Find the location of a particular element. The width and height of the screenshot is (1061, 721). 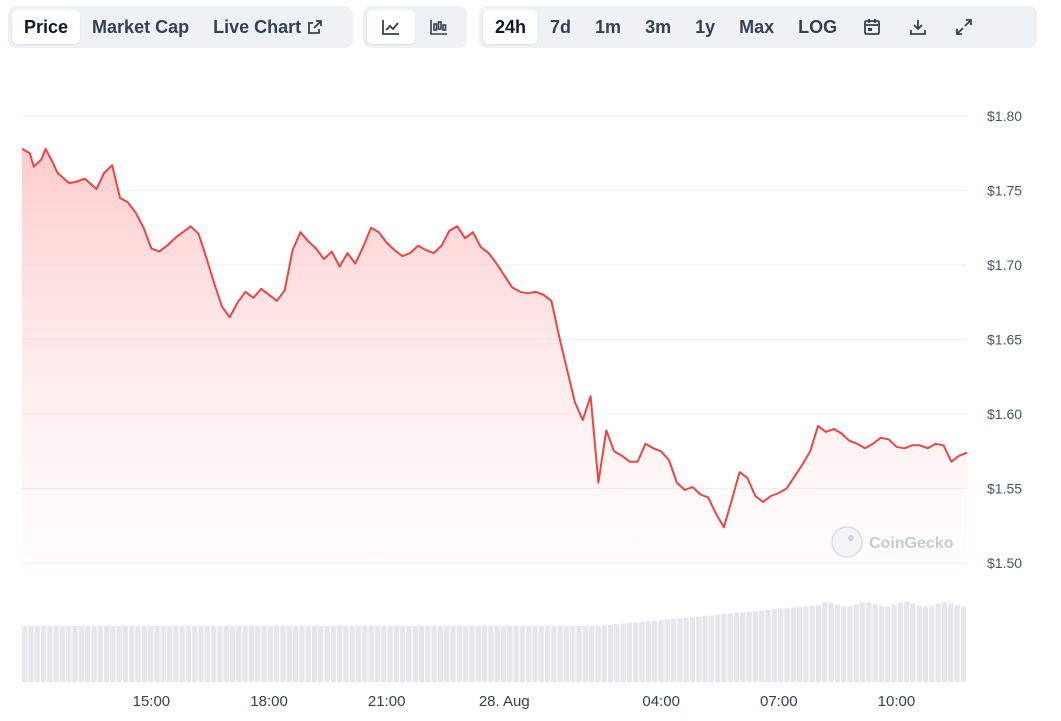

x-axis-labels: 15:00 18:00 21:00 28. Aug 04:00 07:00 10:00 is located at coordinates (524, 701).